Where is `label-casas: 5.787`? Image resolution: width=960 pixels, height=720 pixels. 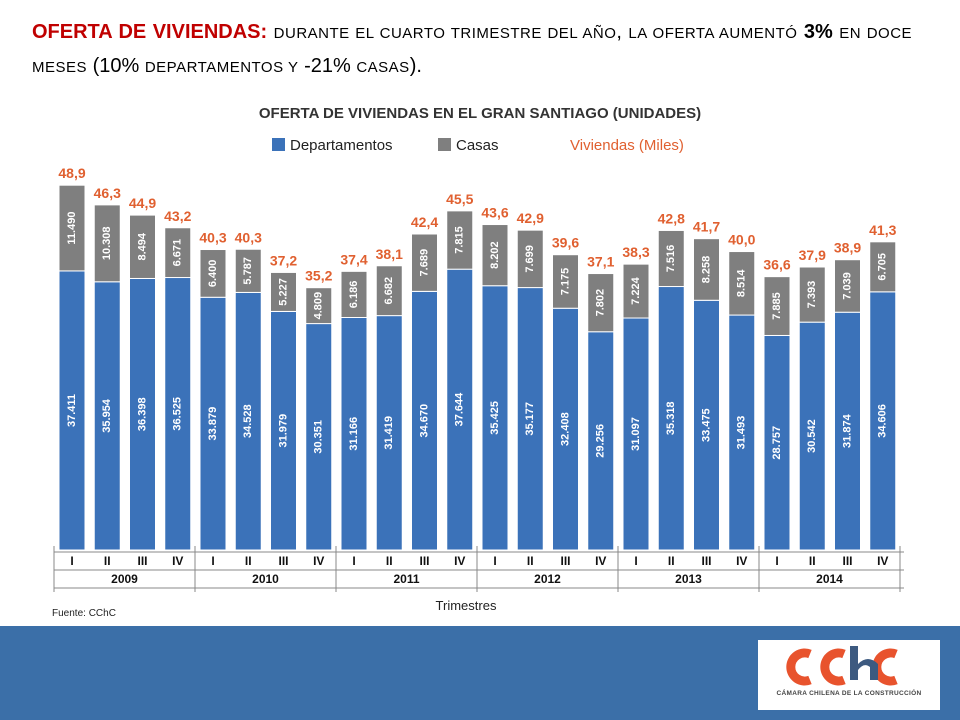
label-casas: 5.787 is located at coordinates (248, 271).